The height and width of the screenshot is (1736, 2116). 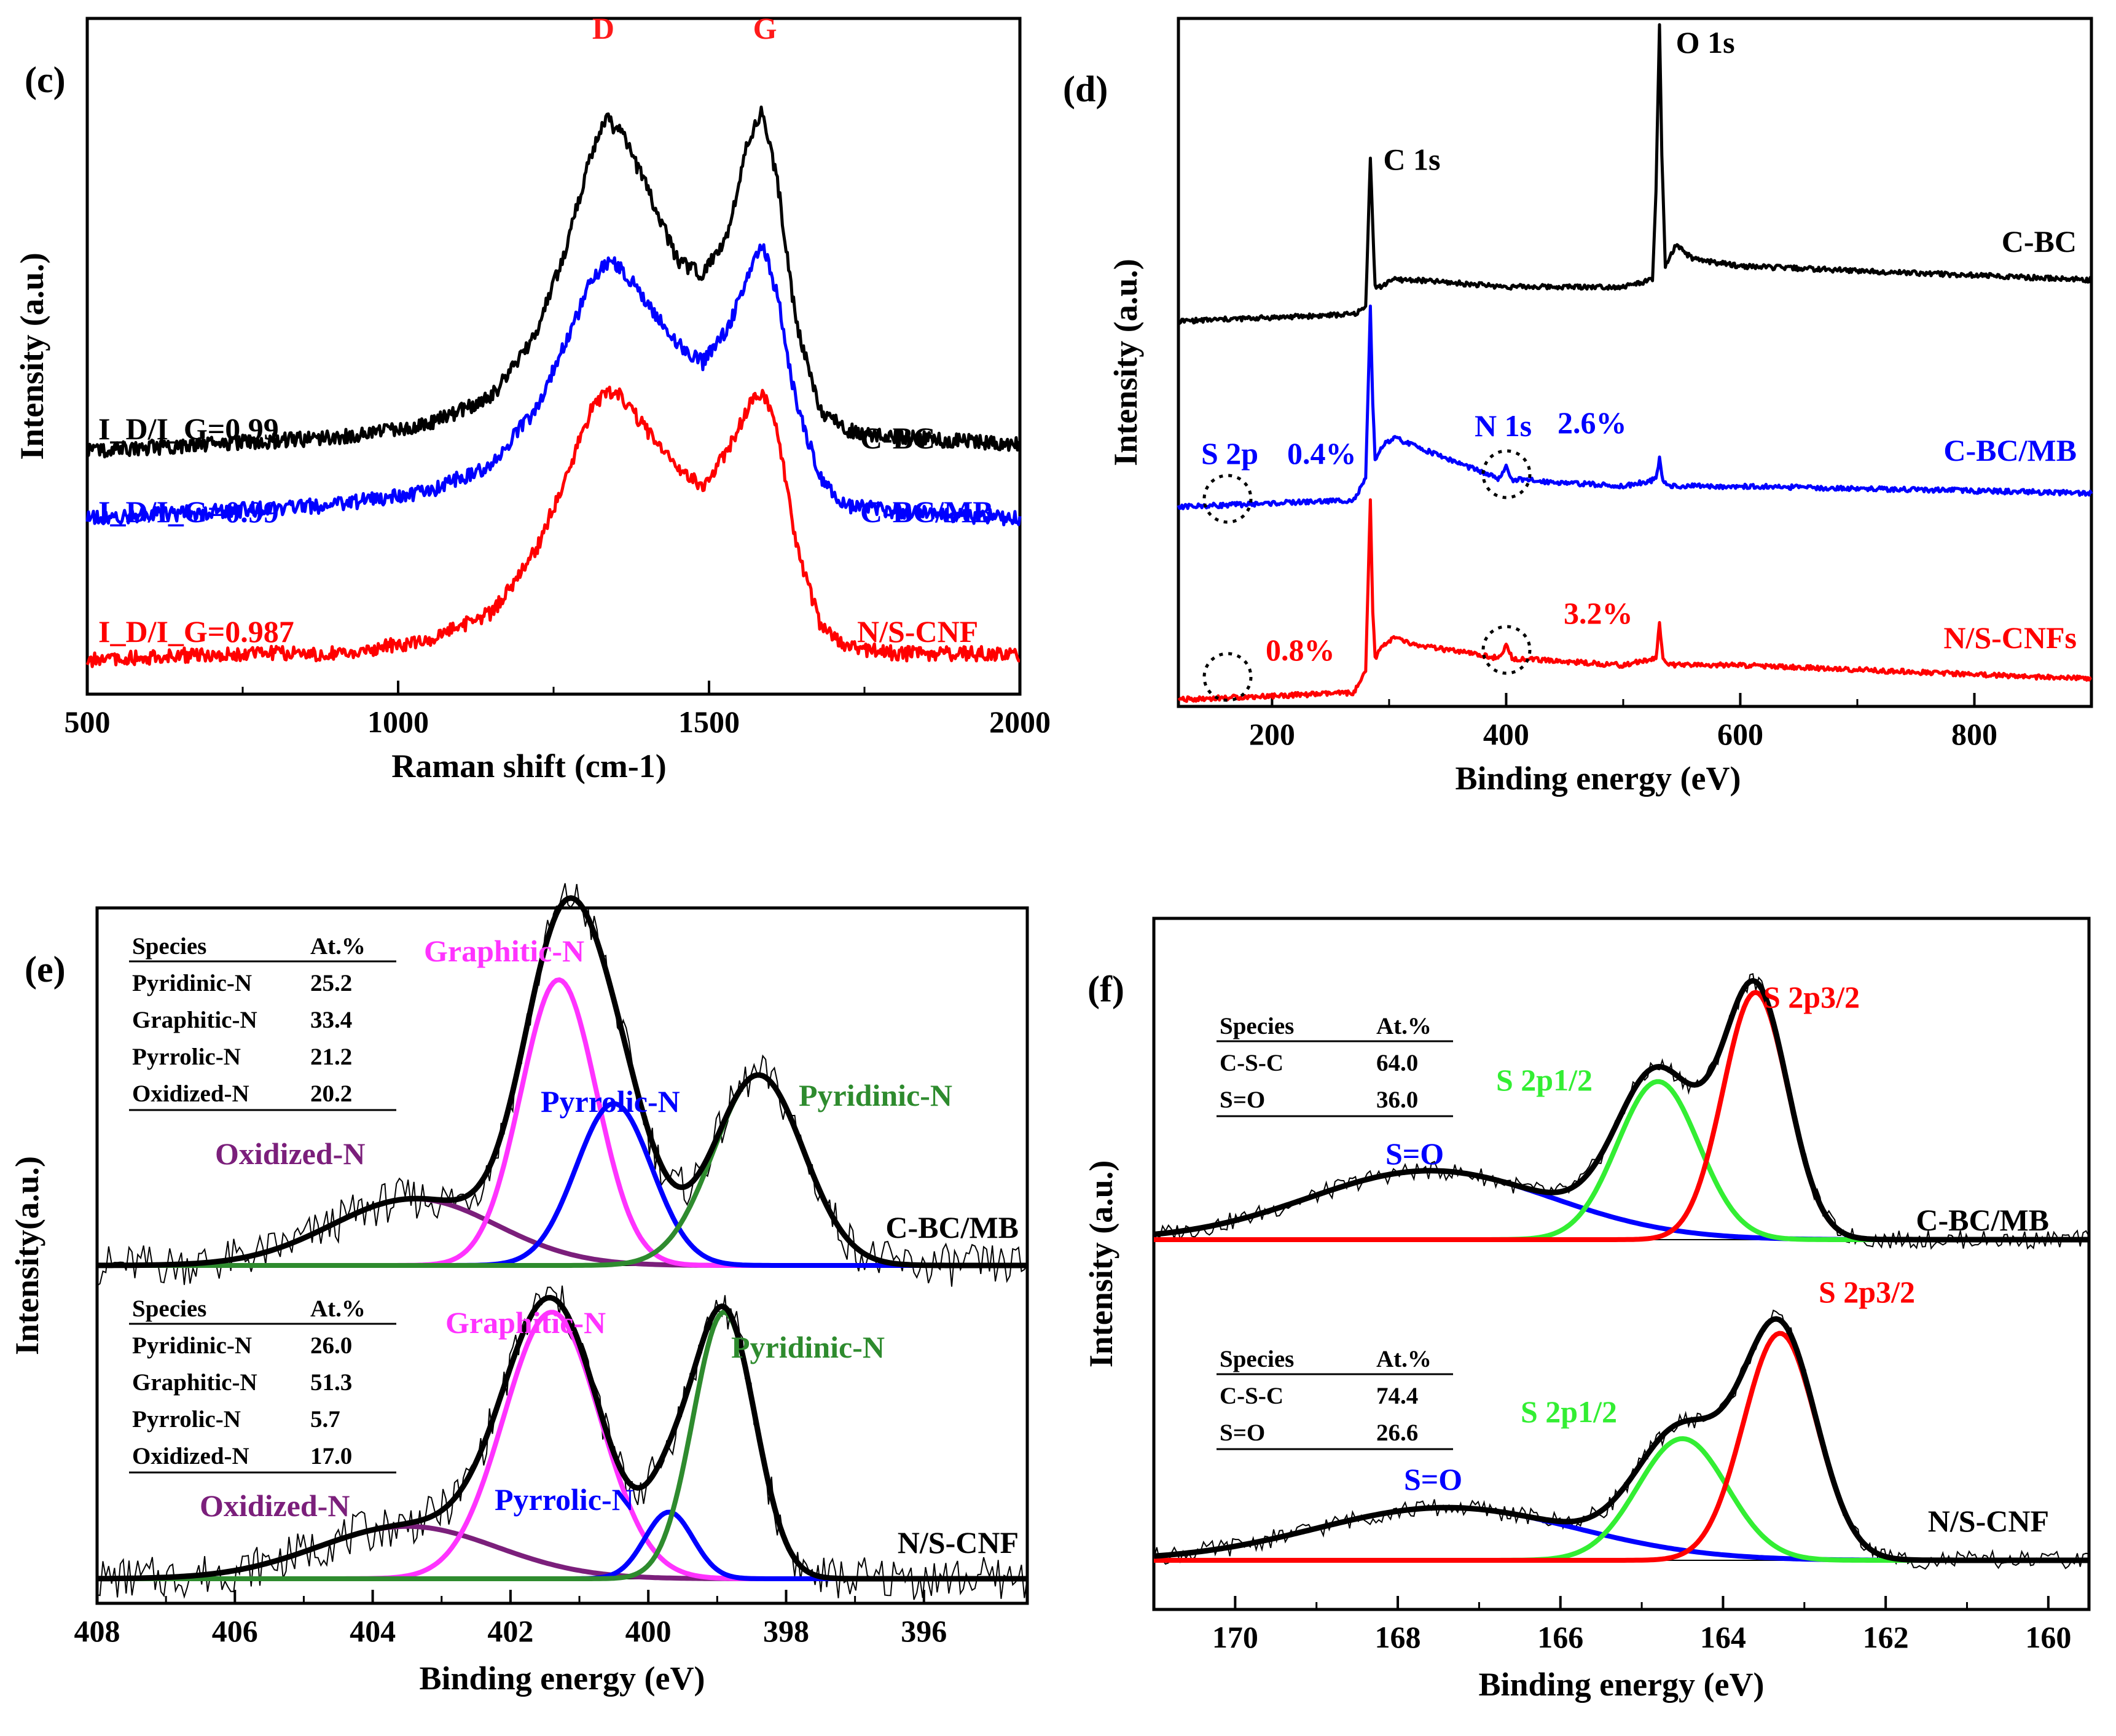 What do you see at coordinates (924, 1631) in the screenshot?
I see `x-tick-label: 396` at bounding box center [924, 1631].